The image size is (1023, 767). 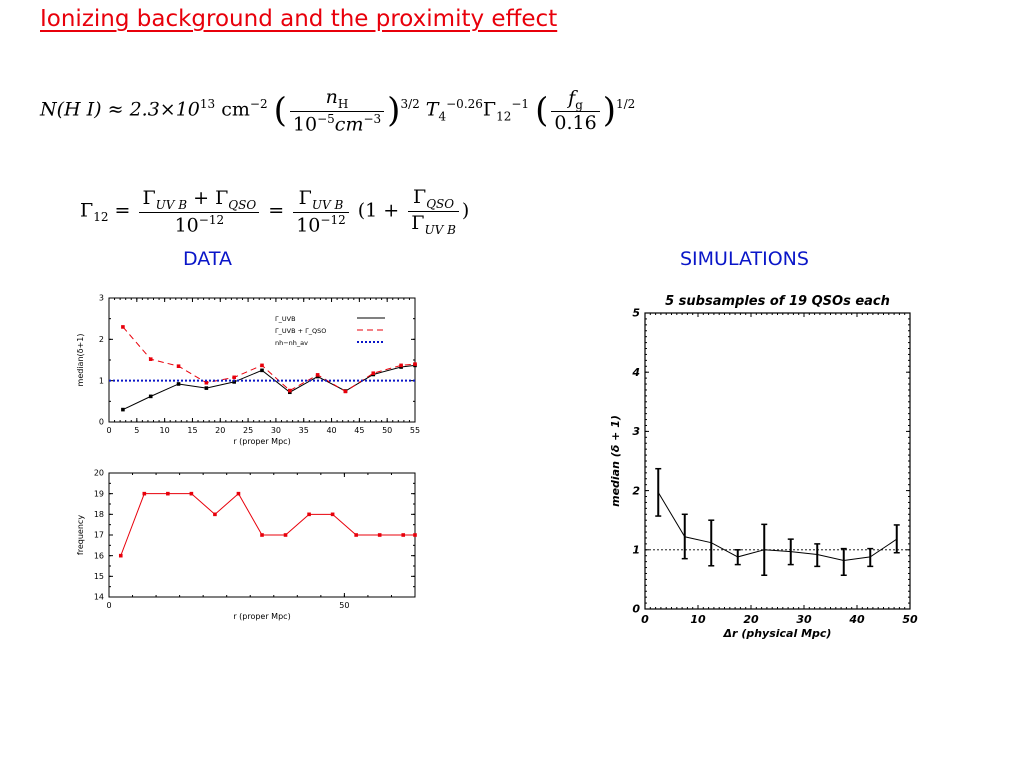 I want to click on y-tick-label: 20, so click(x=99, y=473).